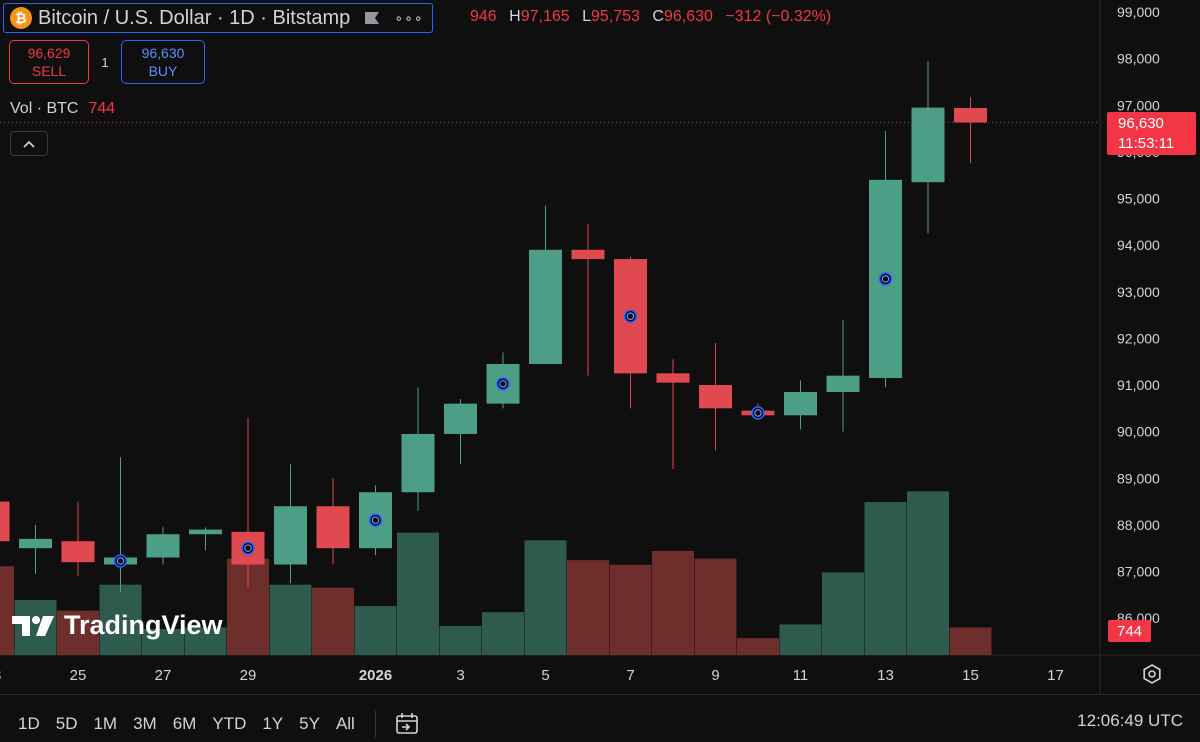  What do you see at coordinates (1138, 12) in the screenshot?
I see `price-axis-label: 99,000` at bounding box center [1138, 12].